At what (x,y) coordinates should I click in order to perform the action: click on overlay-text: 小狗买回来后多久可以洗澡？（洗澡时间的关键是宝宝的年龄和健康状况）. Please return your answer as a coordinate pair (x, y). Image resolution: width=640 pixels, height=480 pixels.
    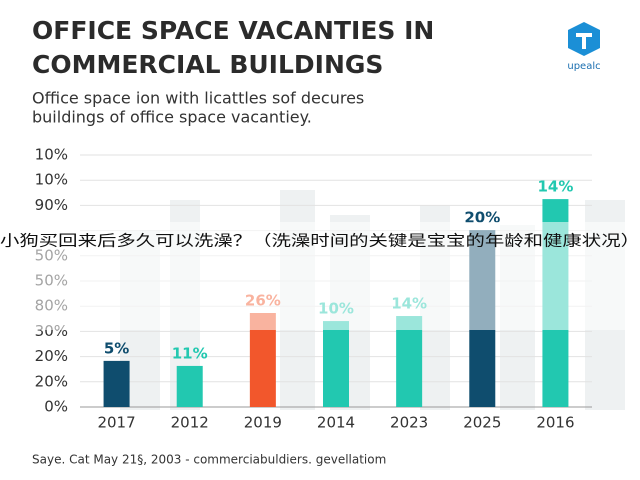
    Looking at the image, I should click on (320, 241).